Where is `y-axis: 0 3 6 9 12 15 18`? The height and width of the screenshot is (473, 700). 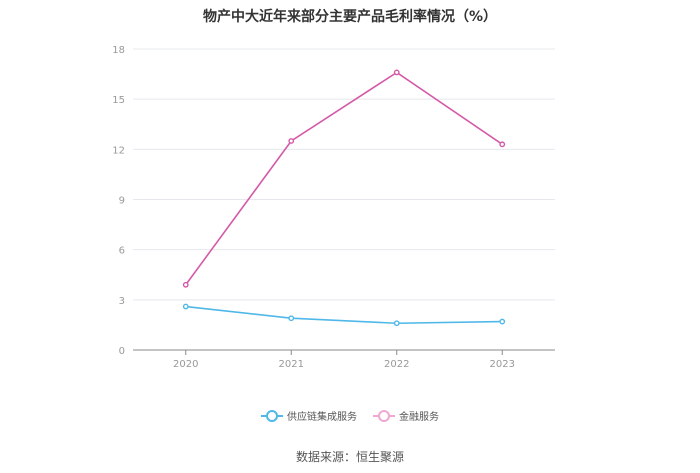 y-axis: 0 3 6 9 12 15 18 is located at coordinates (118, 201).